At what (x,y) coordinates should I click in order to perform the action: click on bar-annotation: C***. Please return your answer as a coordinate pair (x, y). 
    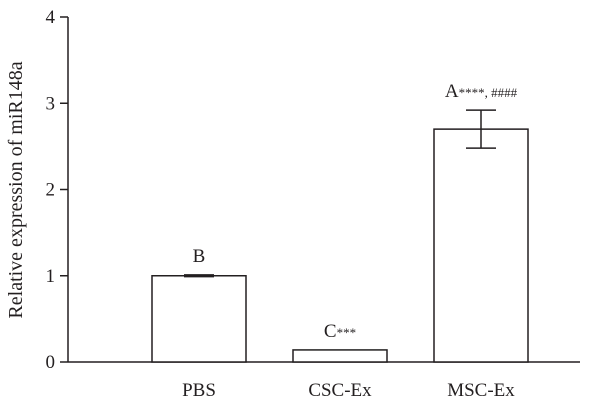
    Looking at the image, I should click on (340, 331).